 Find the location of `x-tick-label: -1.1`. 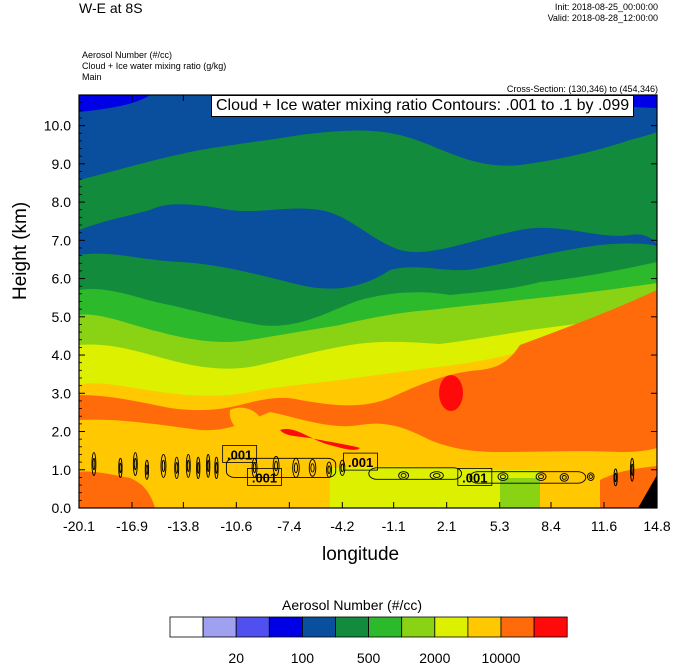

x-tick-label: -1.1 is located at coordinates (394, 526).